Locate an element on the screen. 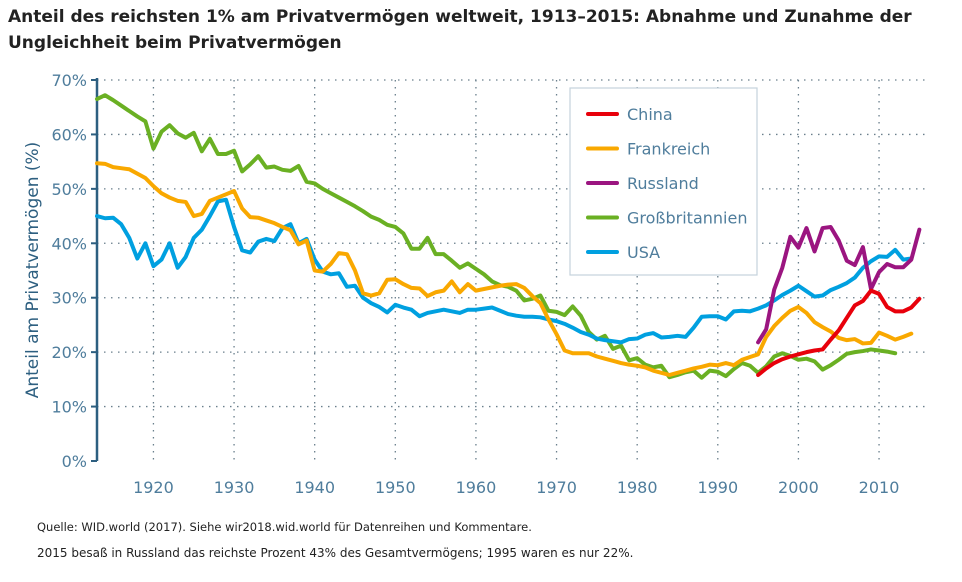 The image size is (962, 582). x-tick-label: 1950 is located at coordinates (395, 487).